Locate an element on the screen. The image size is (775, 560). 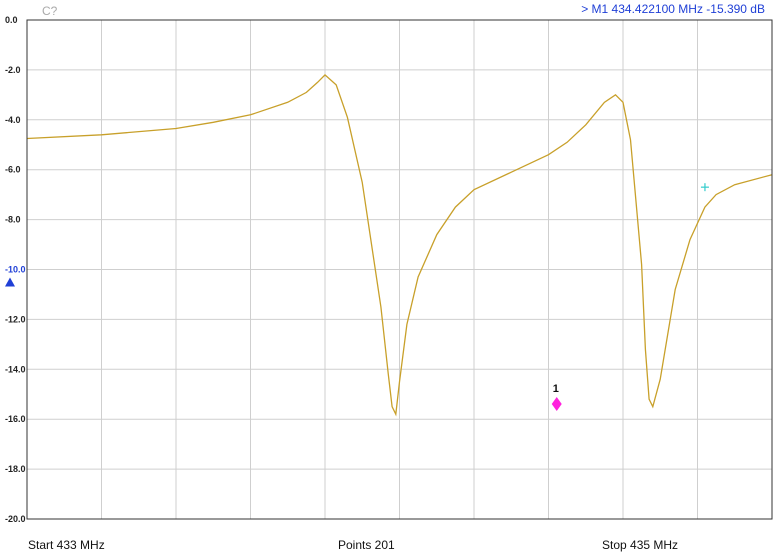
y-tick-label: -4.0 is located at coordinates (13, 120).